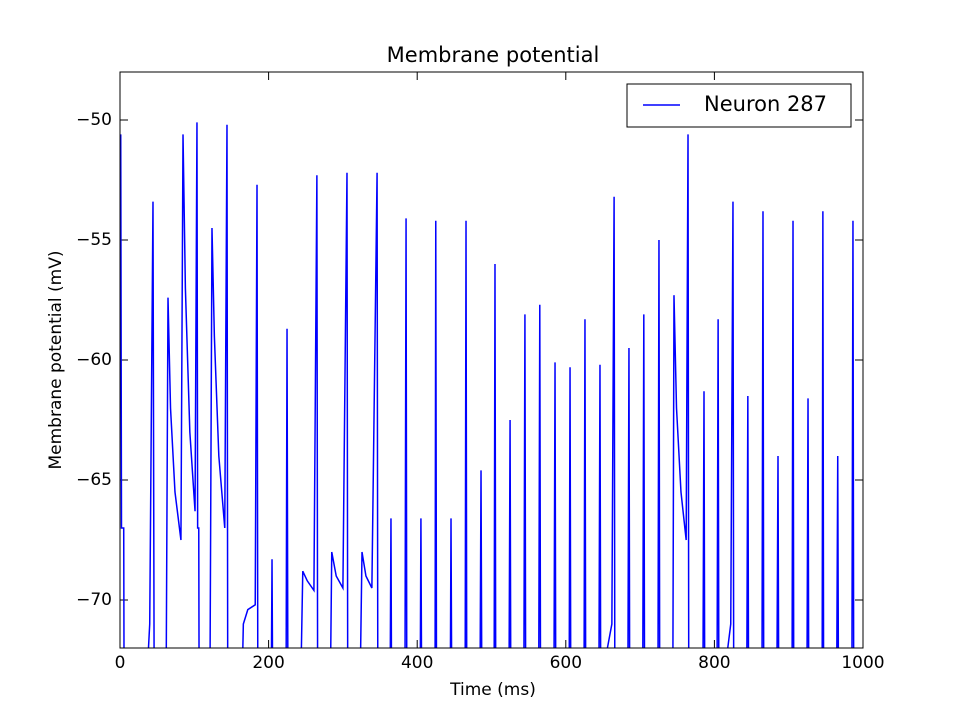  I want to click on y-tick-label: −55, so click(94, 240).